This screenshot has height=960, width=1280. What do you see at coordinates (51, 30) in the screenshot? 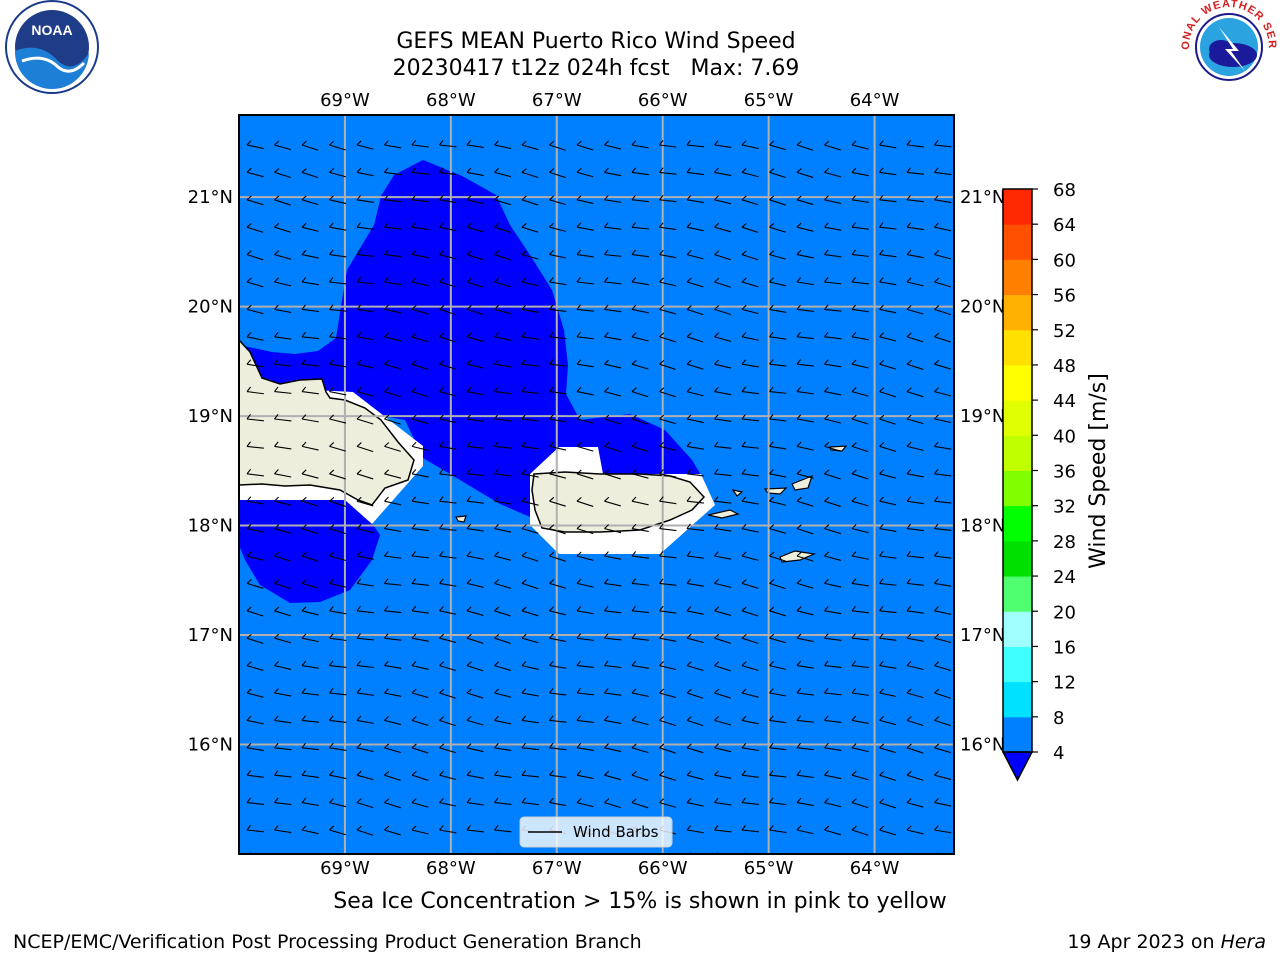
I see `noaa-logo-text: NOAA` at bounding box center [51, 30].